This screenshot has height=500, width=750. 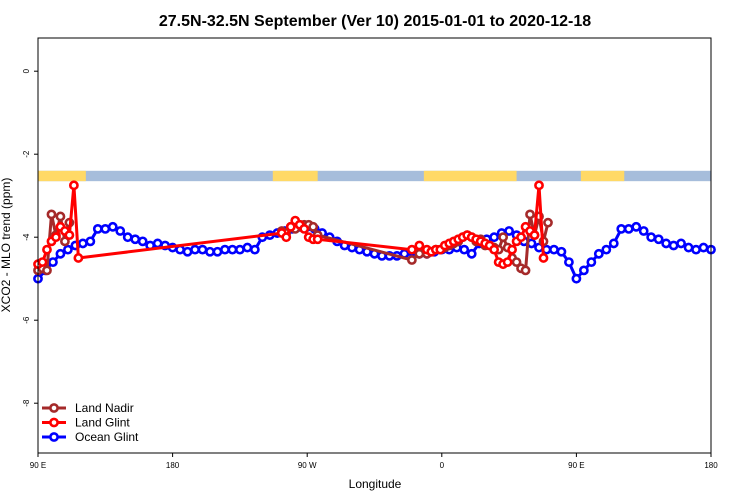 What do you see at coordinates (26, 403) in the screenshot?
I see `y-tick-label: -8` at bounding box center [26, 403].